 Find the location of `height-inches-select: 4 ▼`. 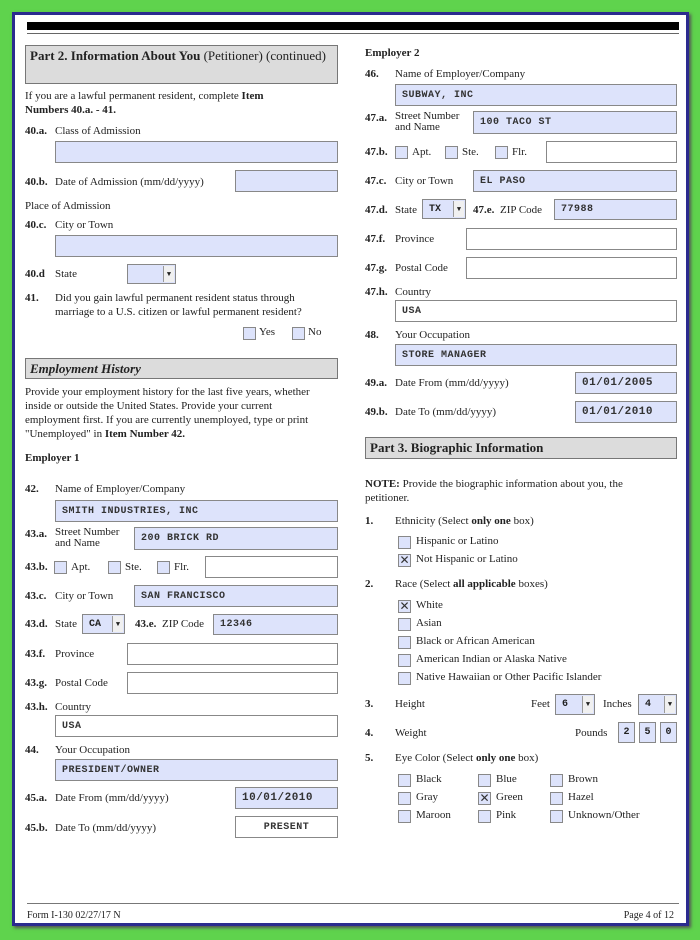

height-inches-select: 4 ▼ is located at coordinates (657, 704).